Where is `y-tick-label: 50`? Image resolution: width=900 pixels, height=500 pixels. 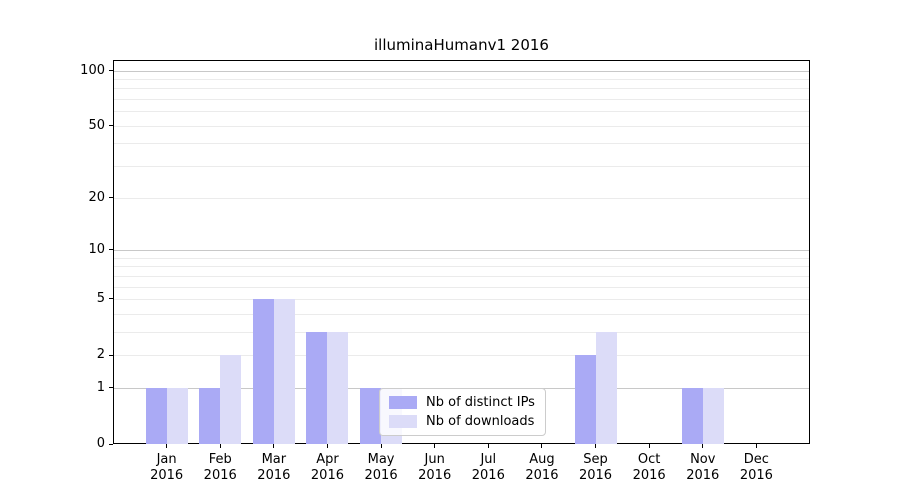
y-tick-label: 50 is located at coordinates (96, 125).